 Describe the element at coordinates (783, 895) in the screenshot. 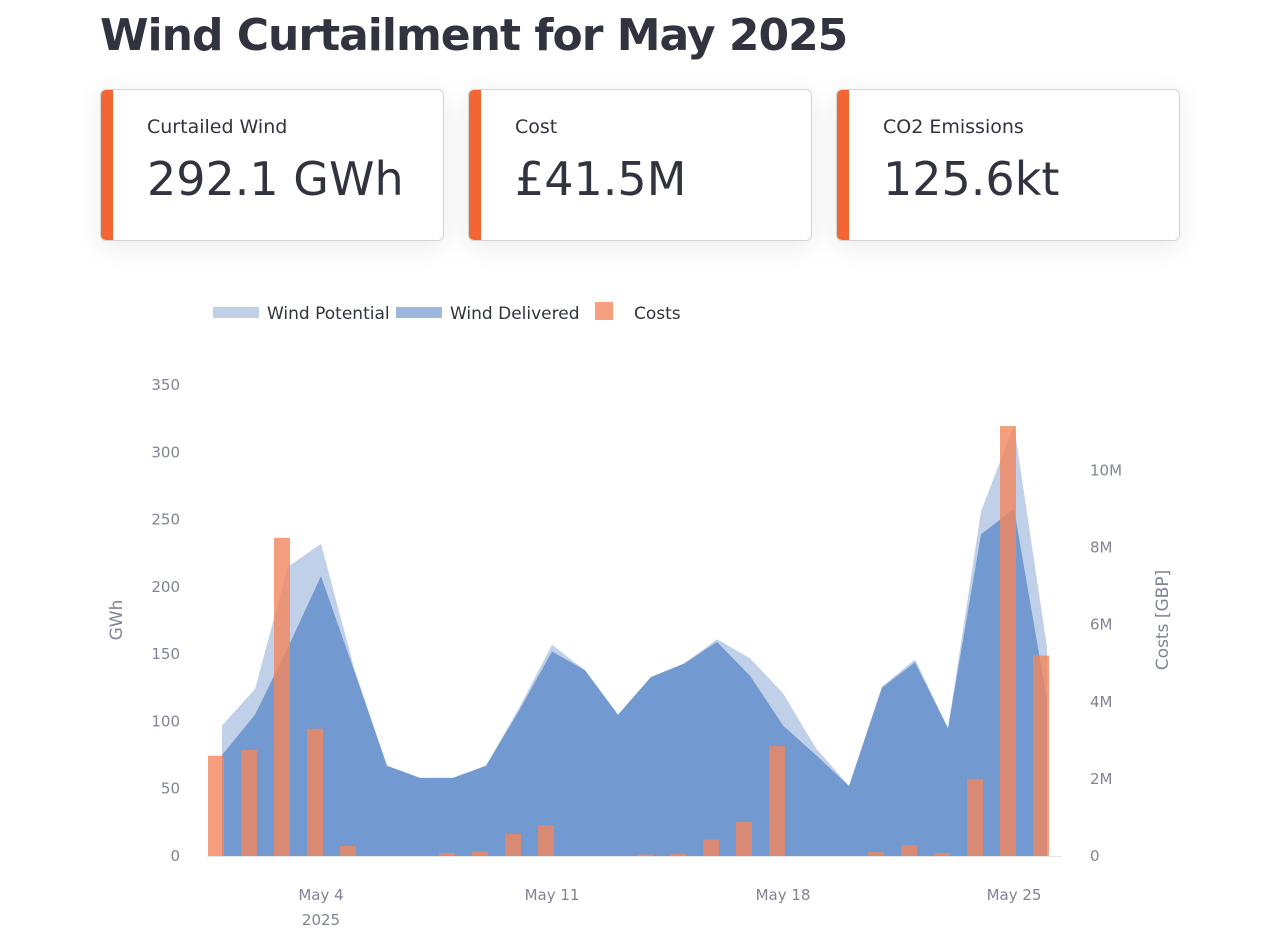

I see `x-tick-label: May 18` at that location.